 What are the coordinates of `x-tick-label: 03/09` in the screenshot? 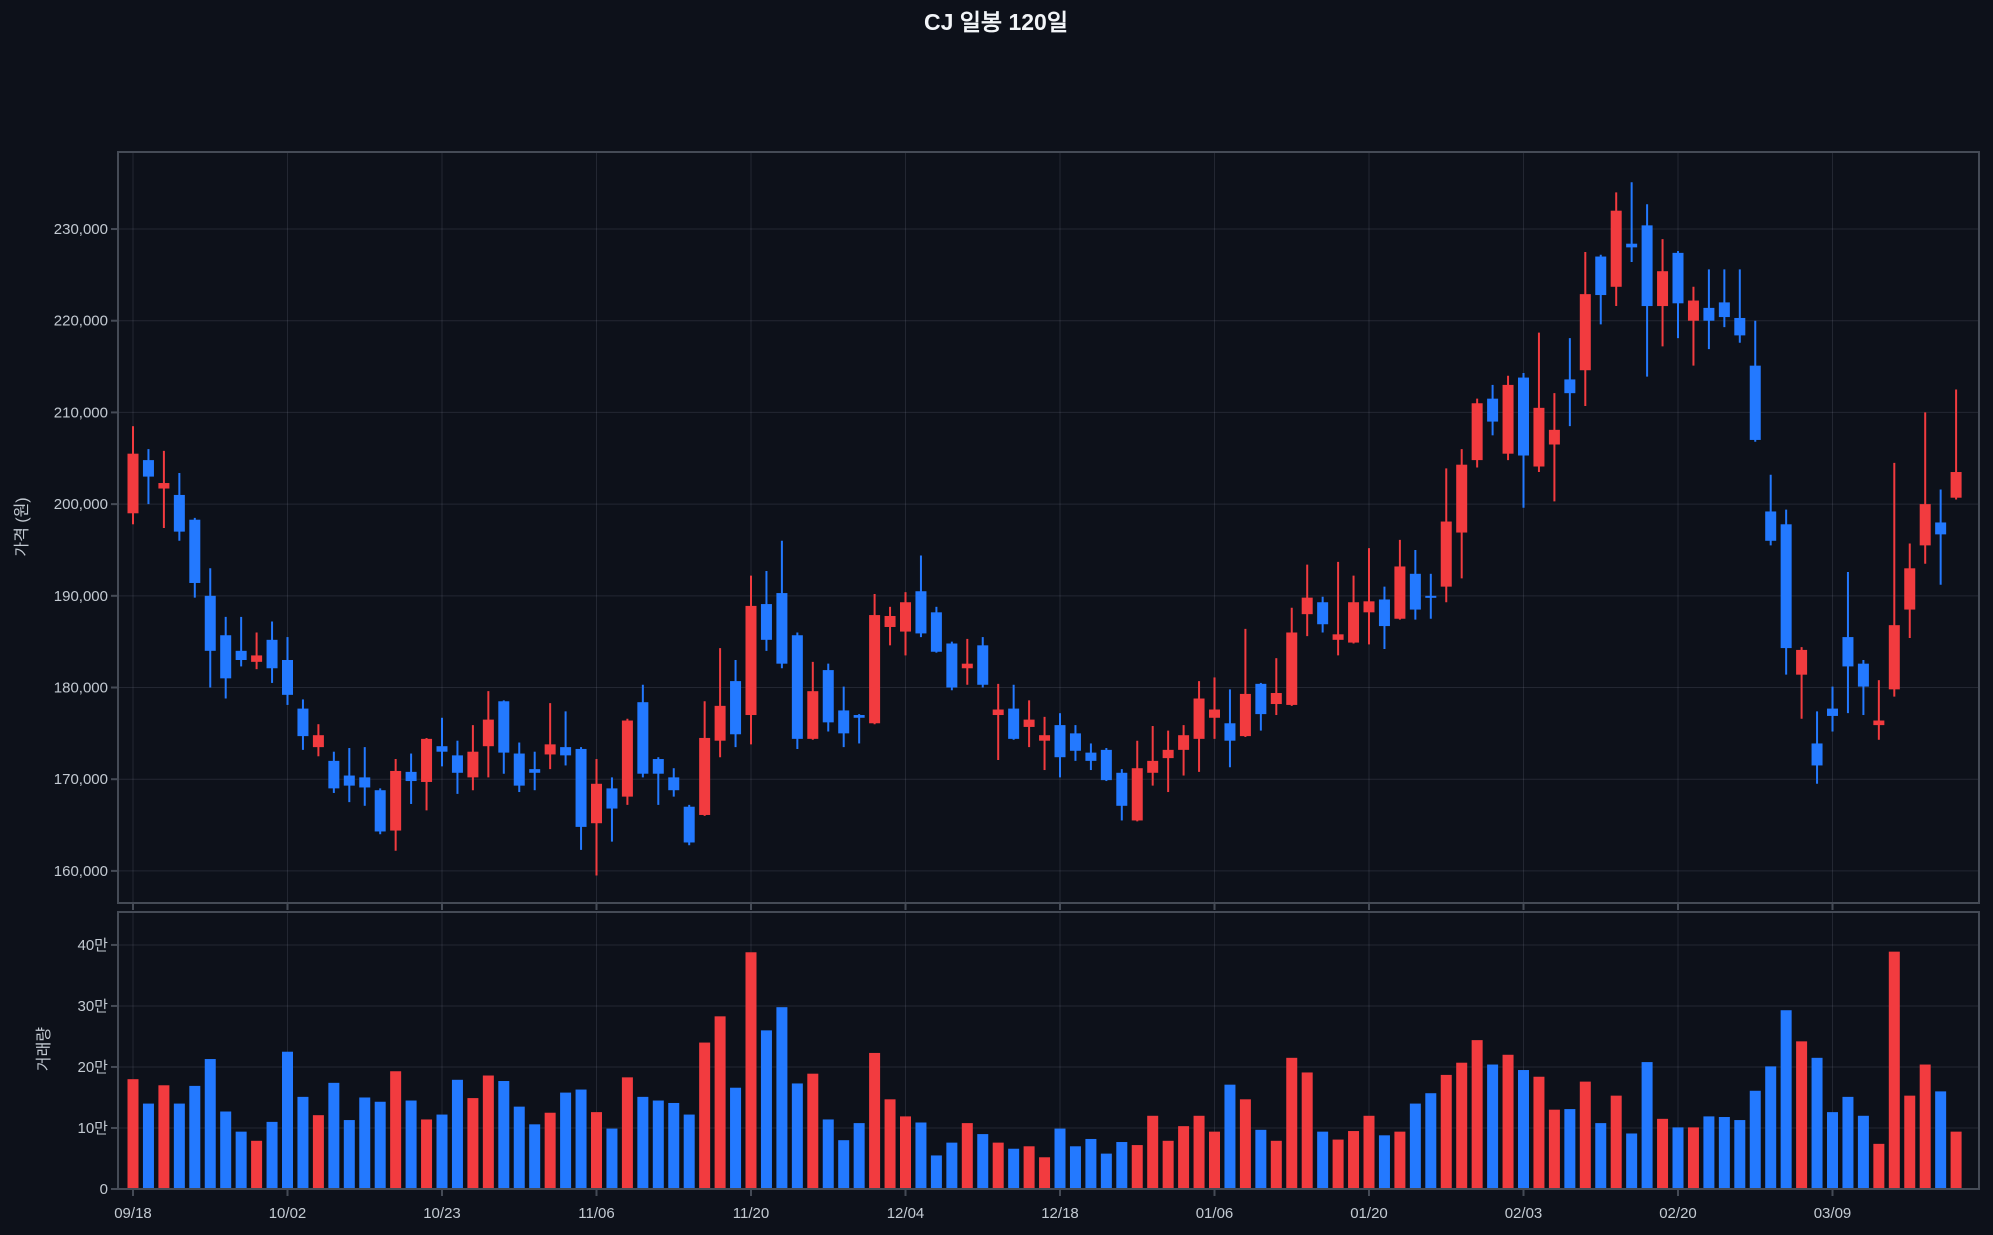 It's located at (1833, 1213).